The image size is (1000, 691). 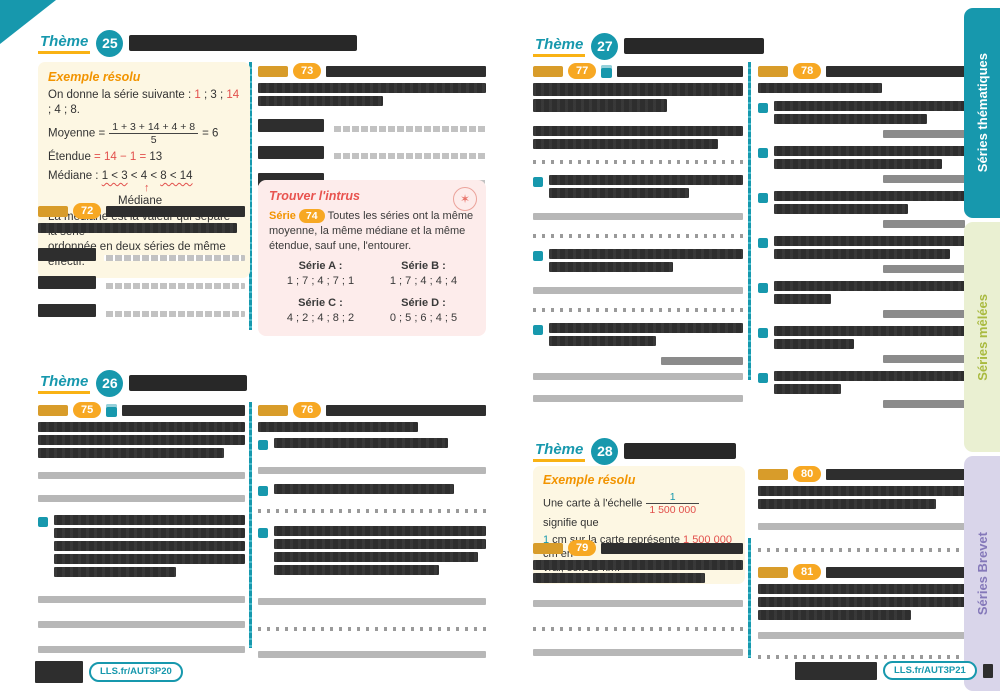 I want to click on series-option-d: Série D :0 ; 5 ; 6 ; 4 ; 5, so click(x=423, y=310).